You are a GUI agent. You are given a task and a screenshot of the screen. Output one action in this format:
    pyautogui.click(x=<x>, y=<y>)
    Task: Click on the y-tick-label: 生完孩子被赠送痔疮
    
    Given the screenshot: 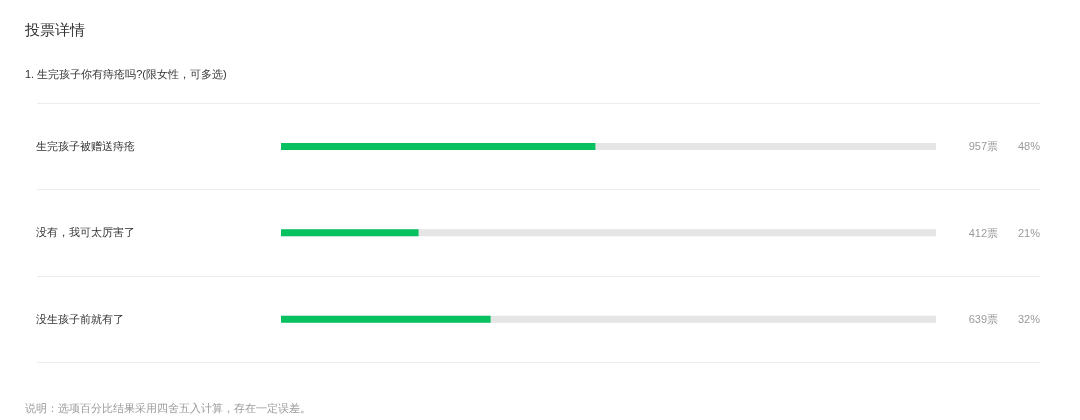 What is the action you would take?
    pyautogui.click(x=85, y=146)
    